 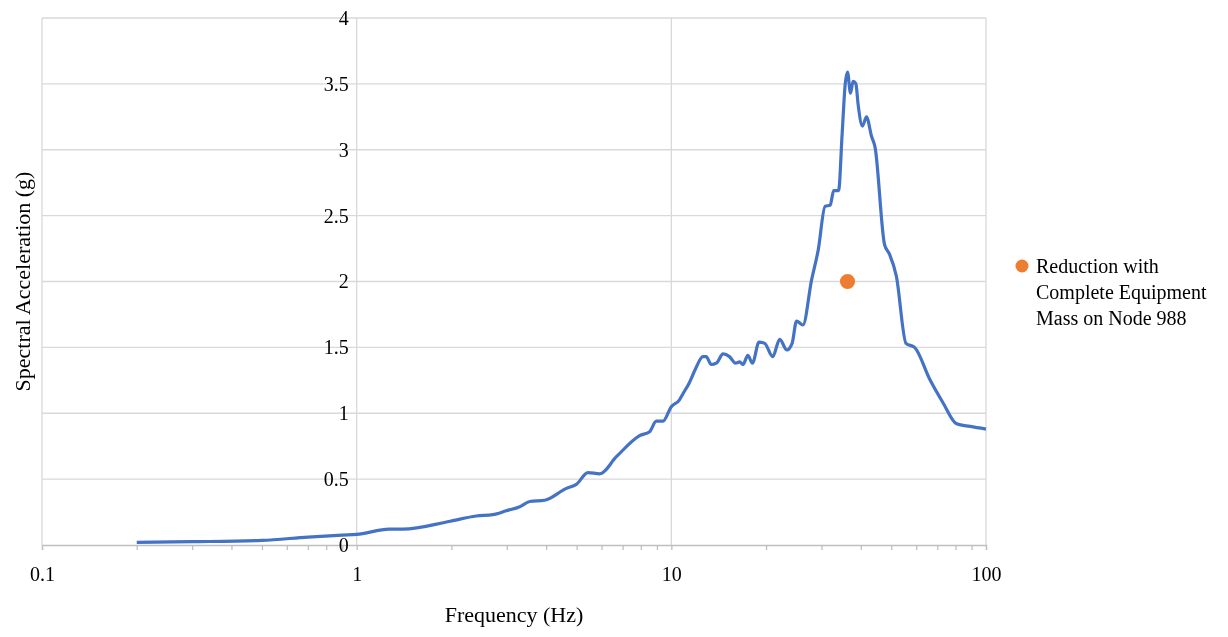 What do you see at coordinates (343, 17) in the screenshot?
I see `y-tick-label: 4` at bounding box center [343, 17].